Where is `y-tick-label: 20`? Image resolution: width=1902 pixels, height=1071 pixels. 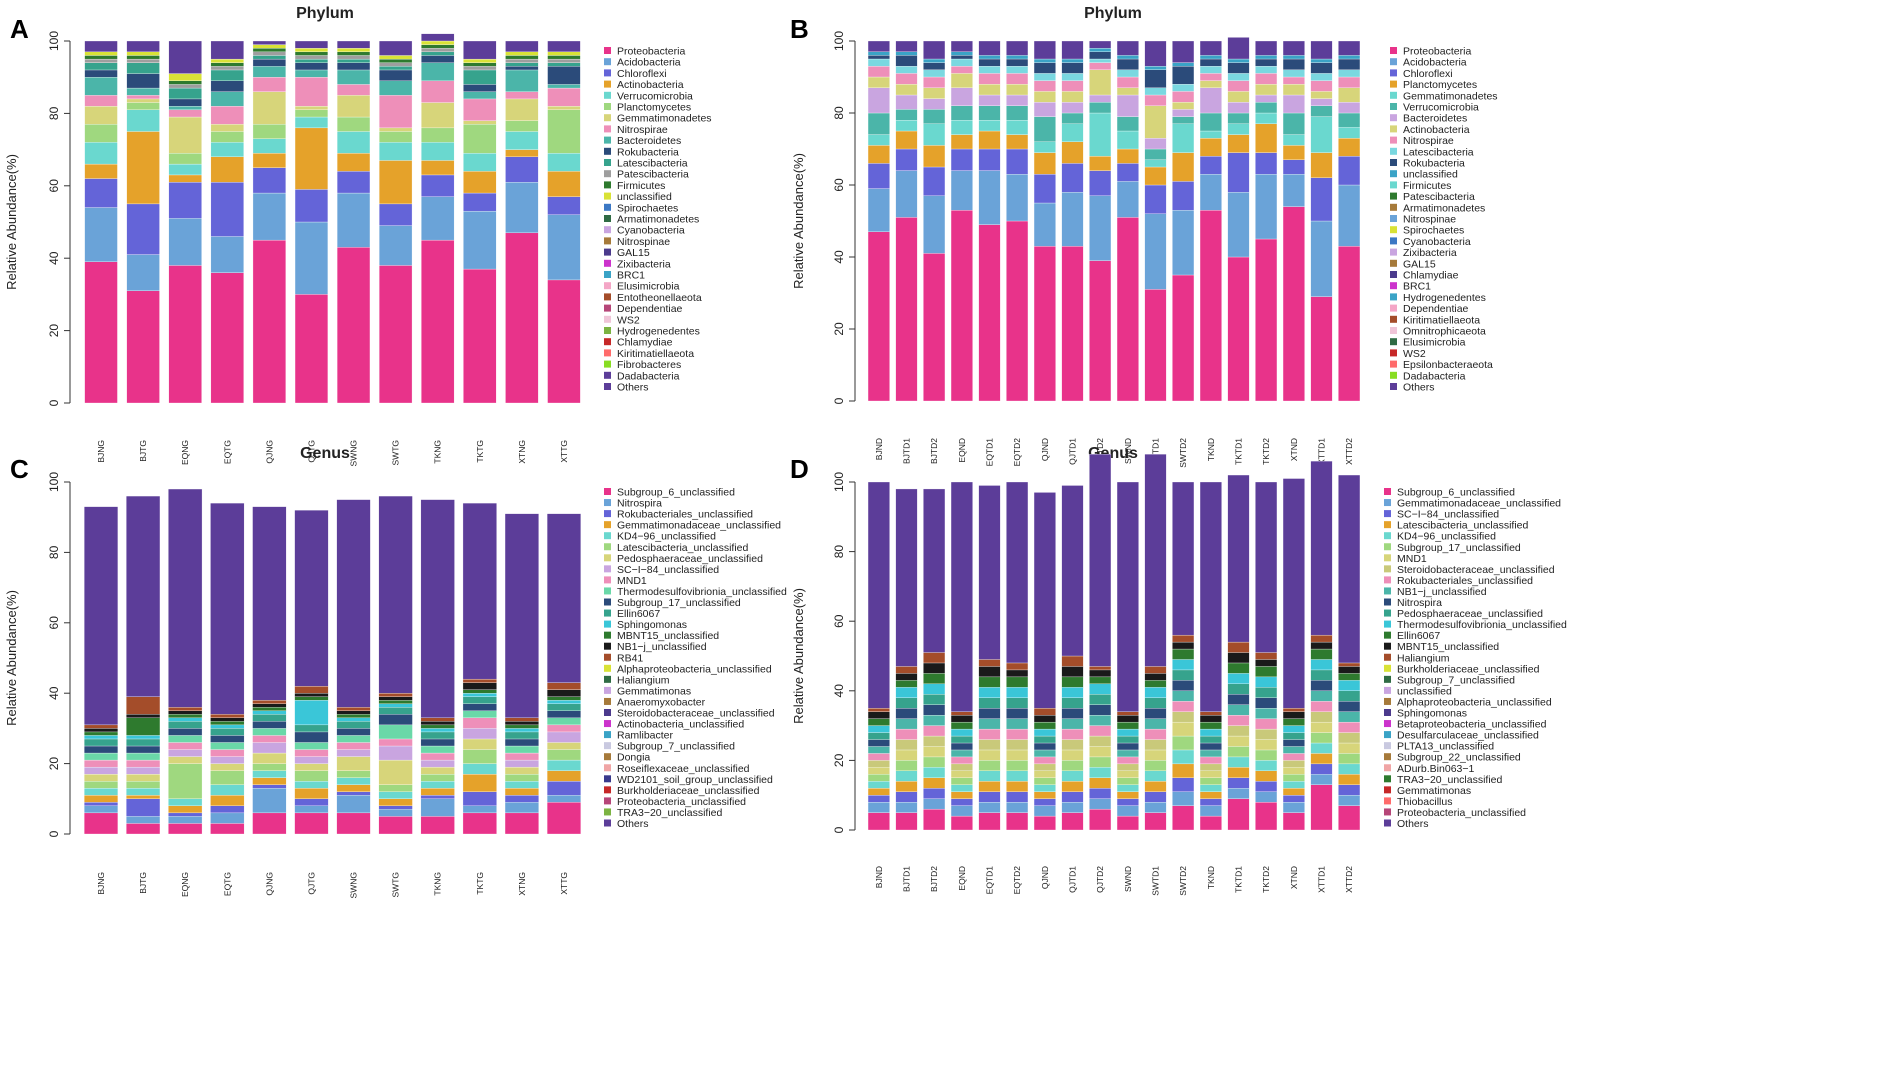
y-tick-label: 20 is located at coordinates (54, 331).